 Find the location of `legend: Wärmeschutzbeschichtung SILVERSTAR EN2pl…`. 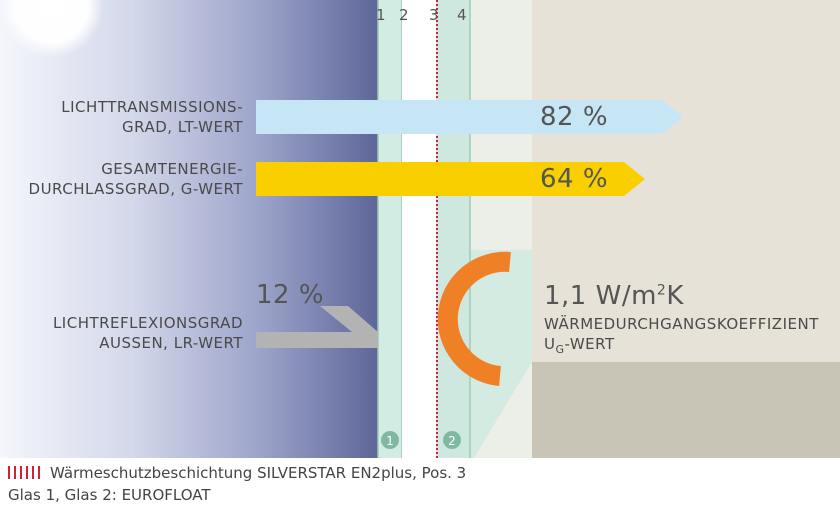

legend: Wärmeschutzbeschichtung SILVERSTAR EN2pl… is located at coordinates (237, 484).